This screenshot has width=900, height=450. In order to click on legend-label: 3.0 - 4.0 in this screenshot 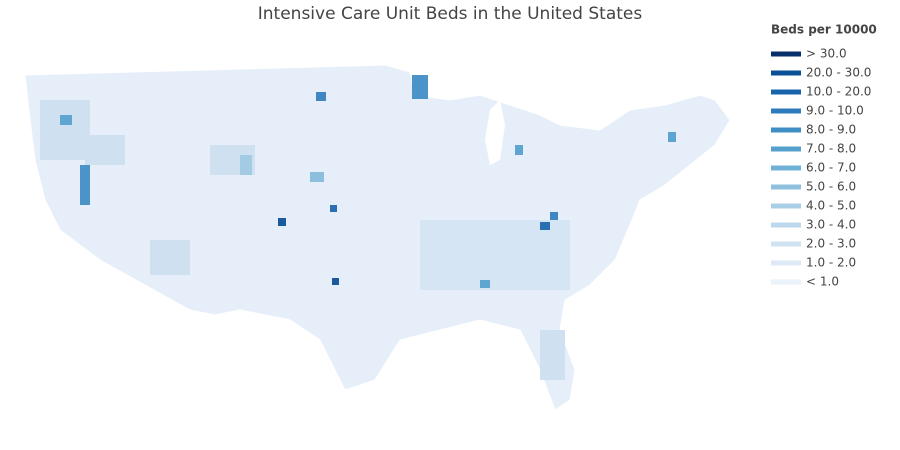, I will do `click(831, 225)`.